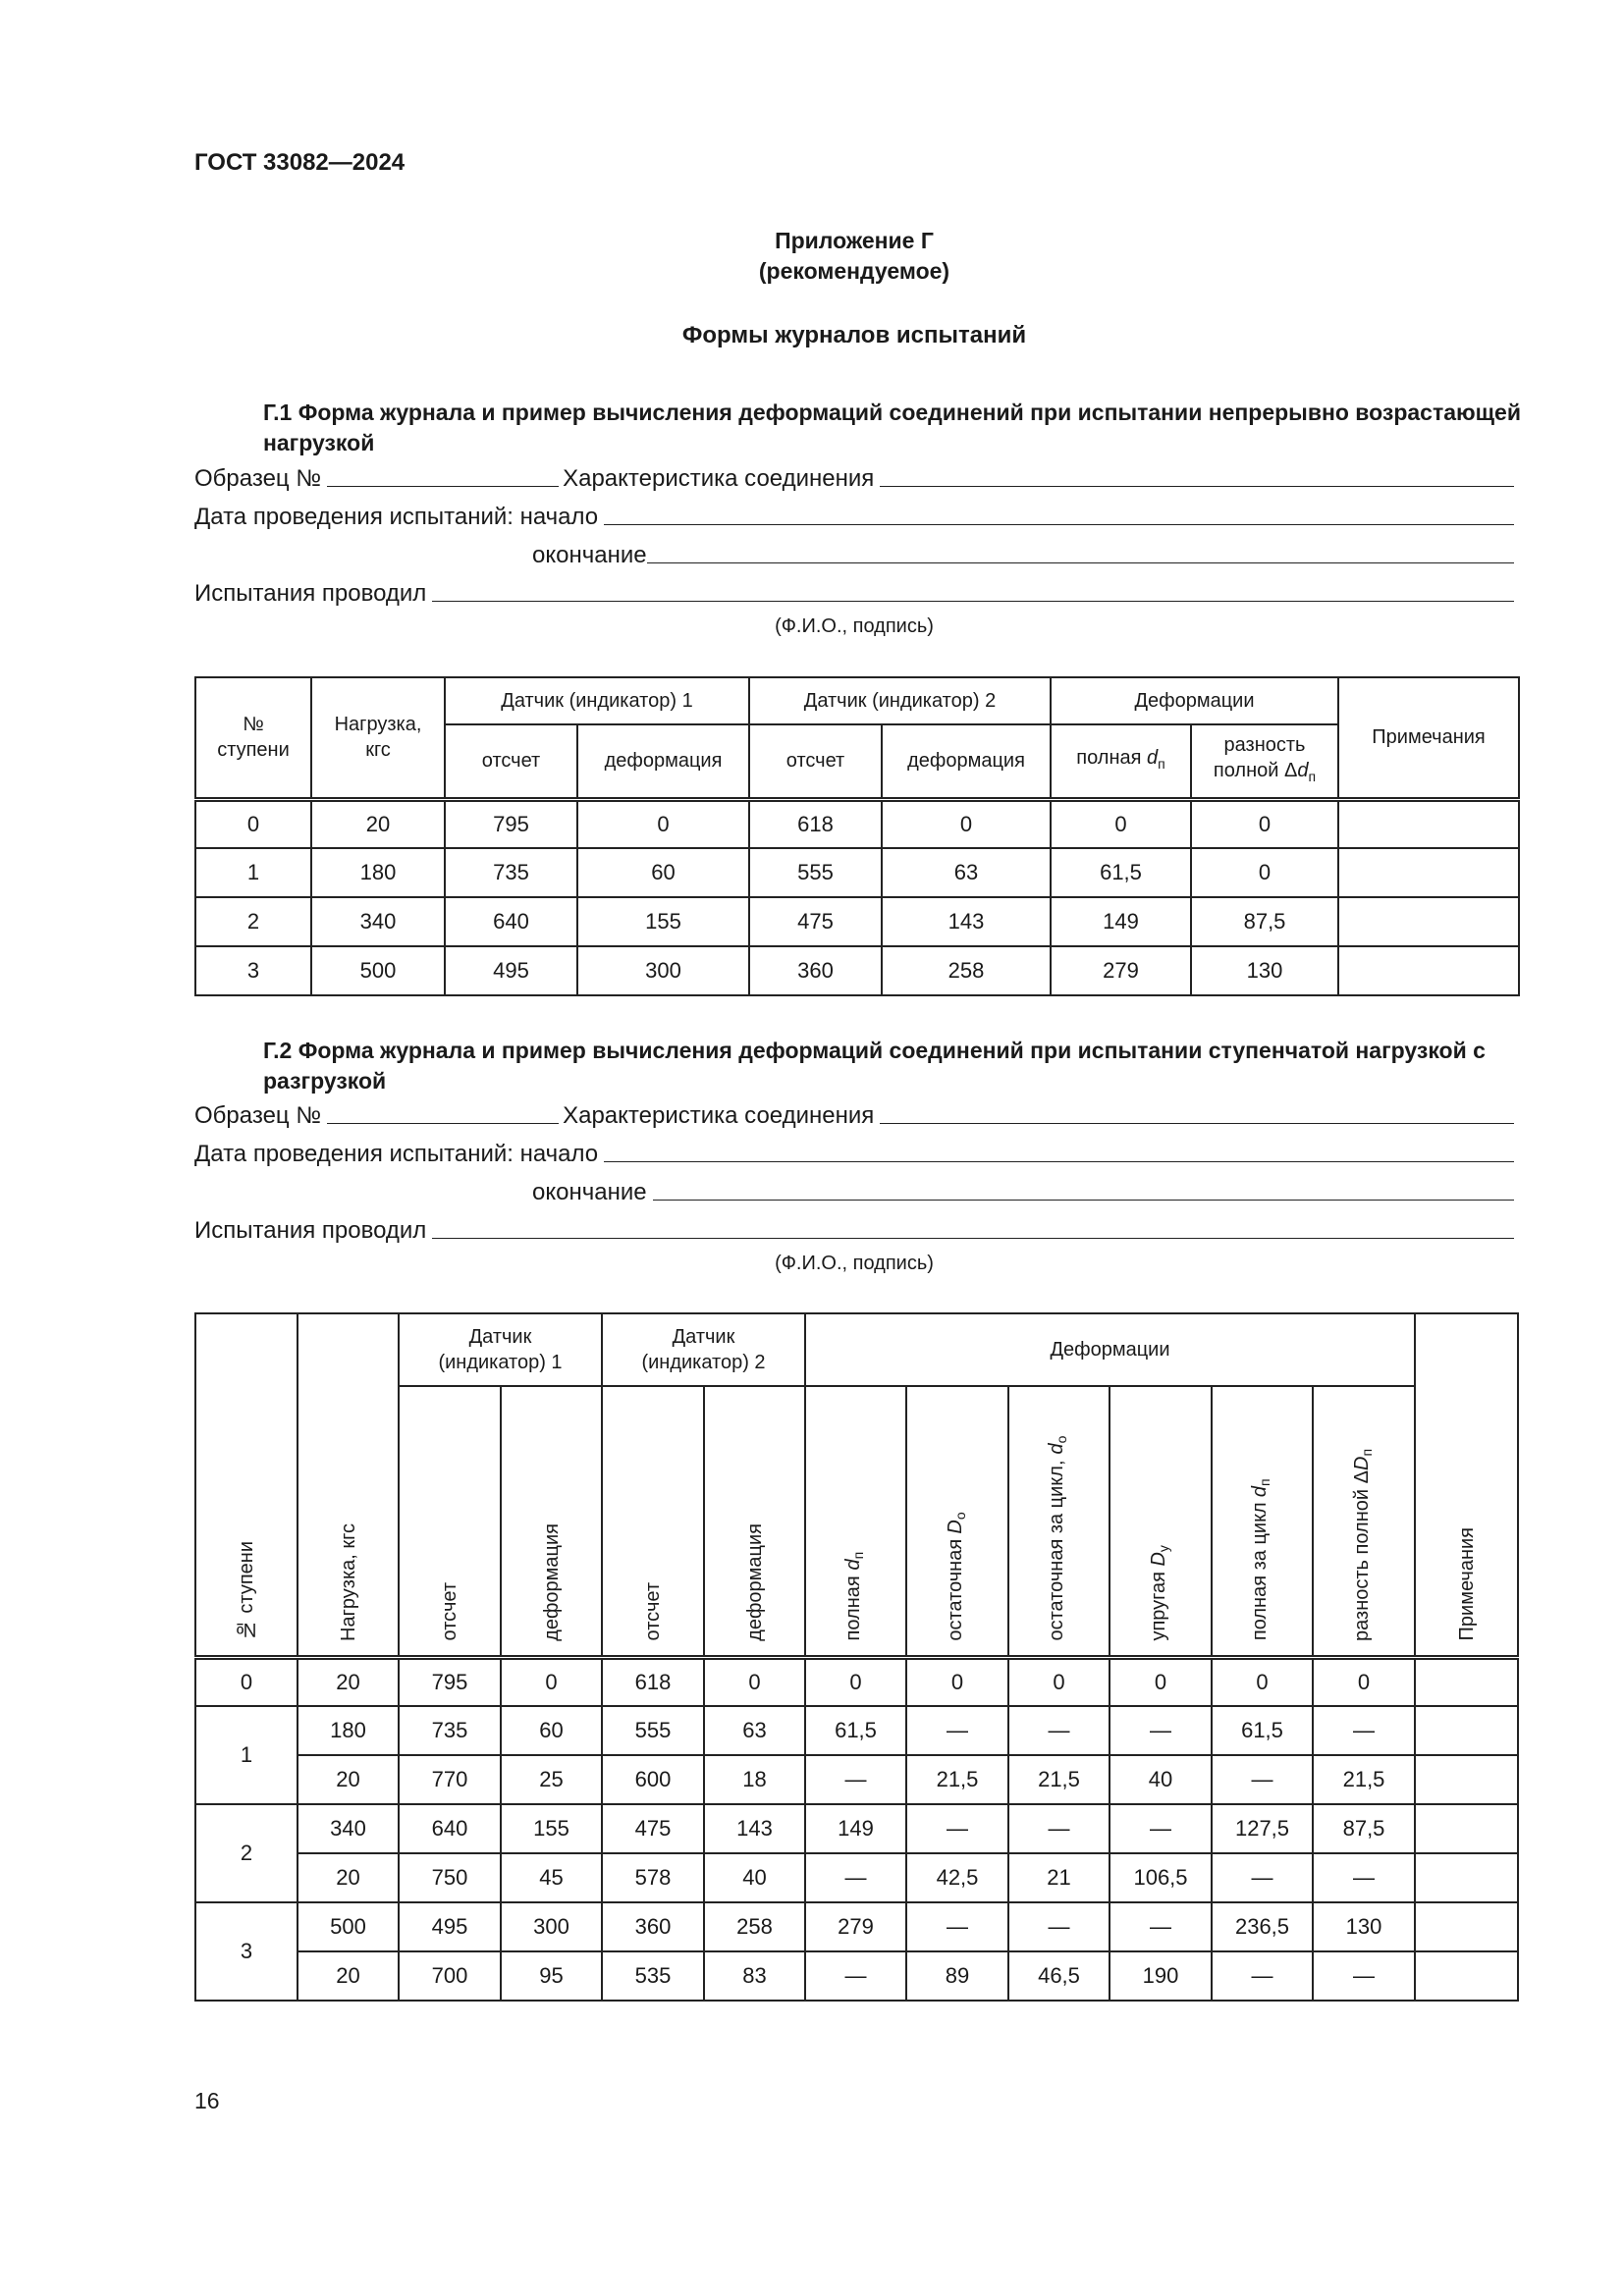 This screenshot has height=2296, width=1624. I want to click on header-subcolumn-label: деформация, so click(551, 1582).